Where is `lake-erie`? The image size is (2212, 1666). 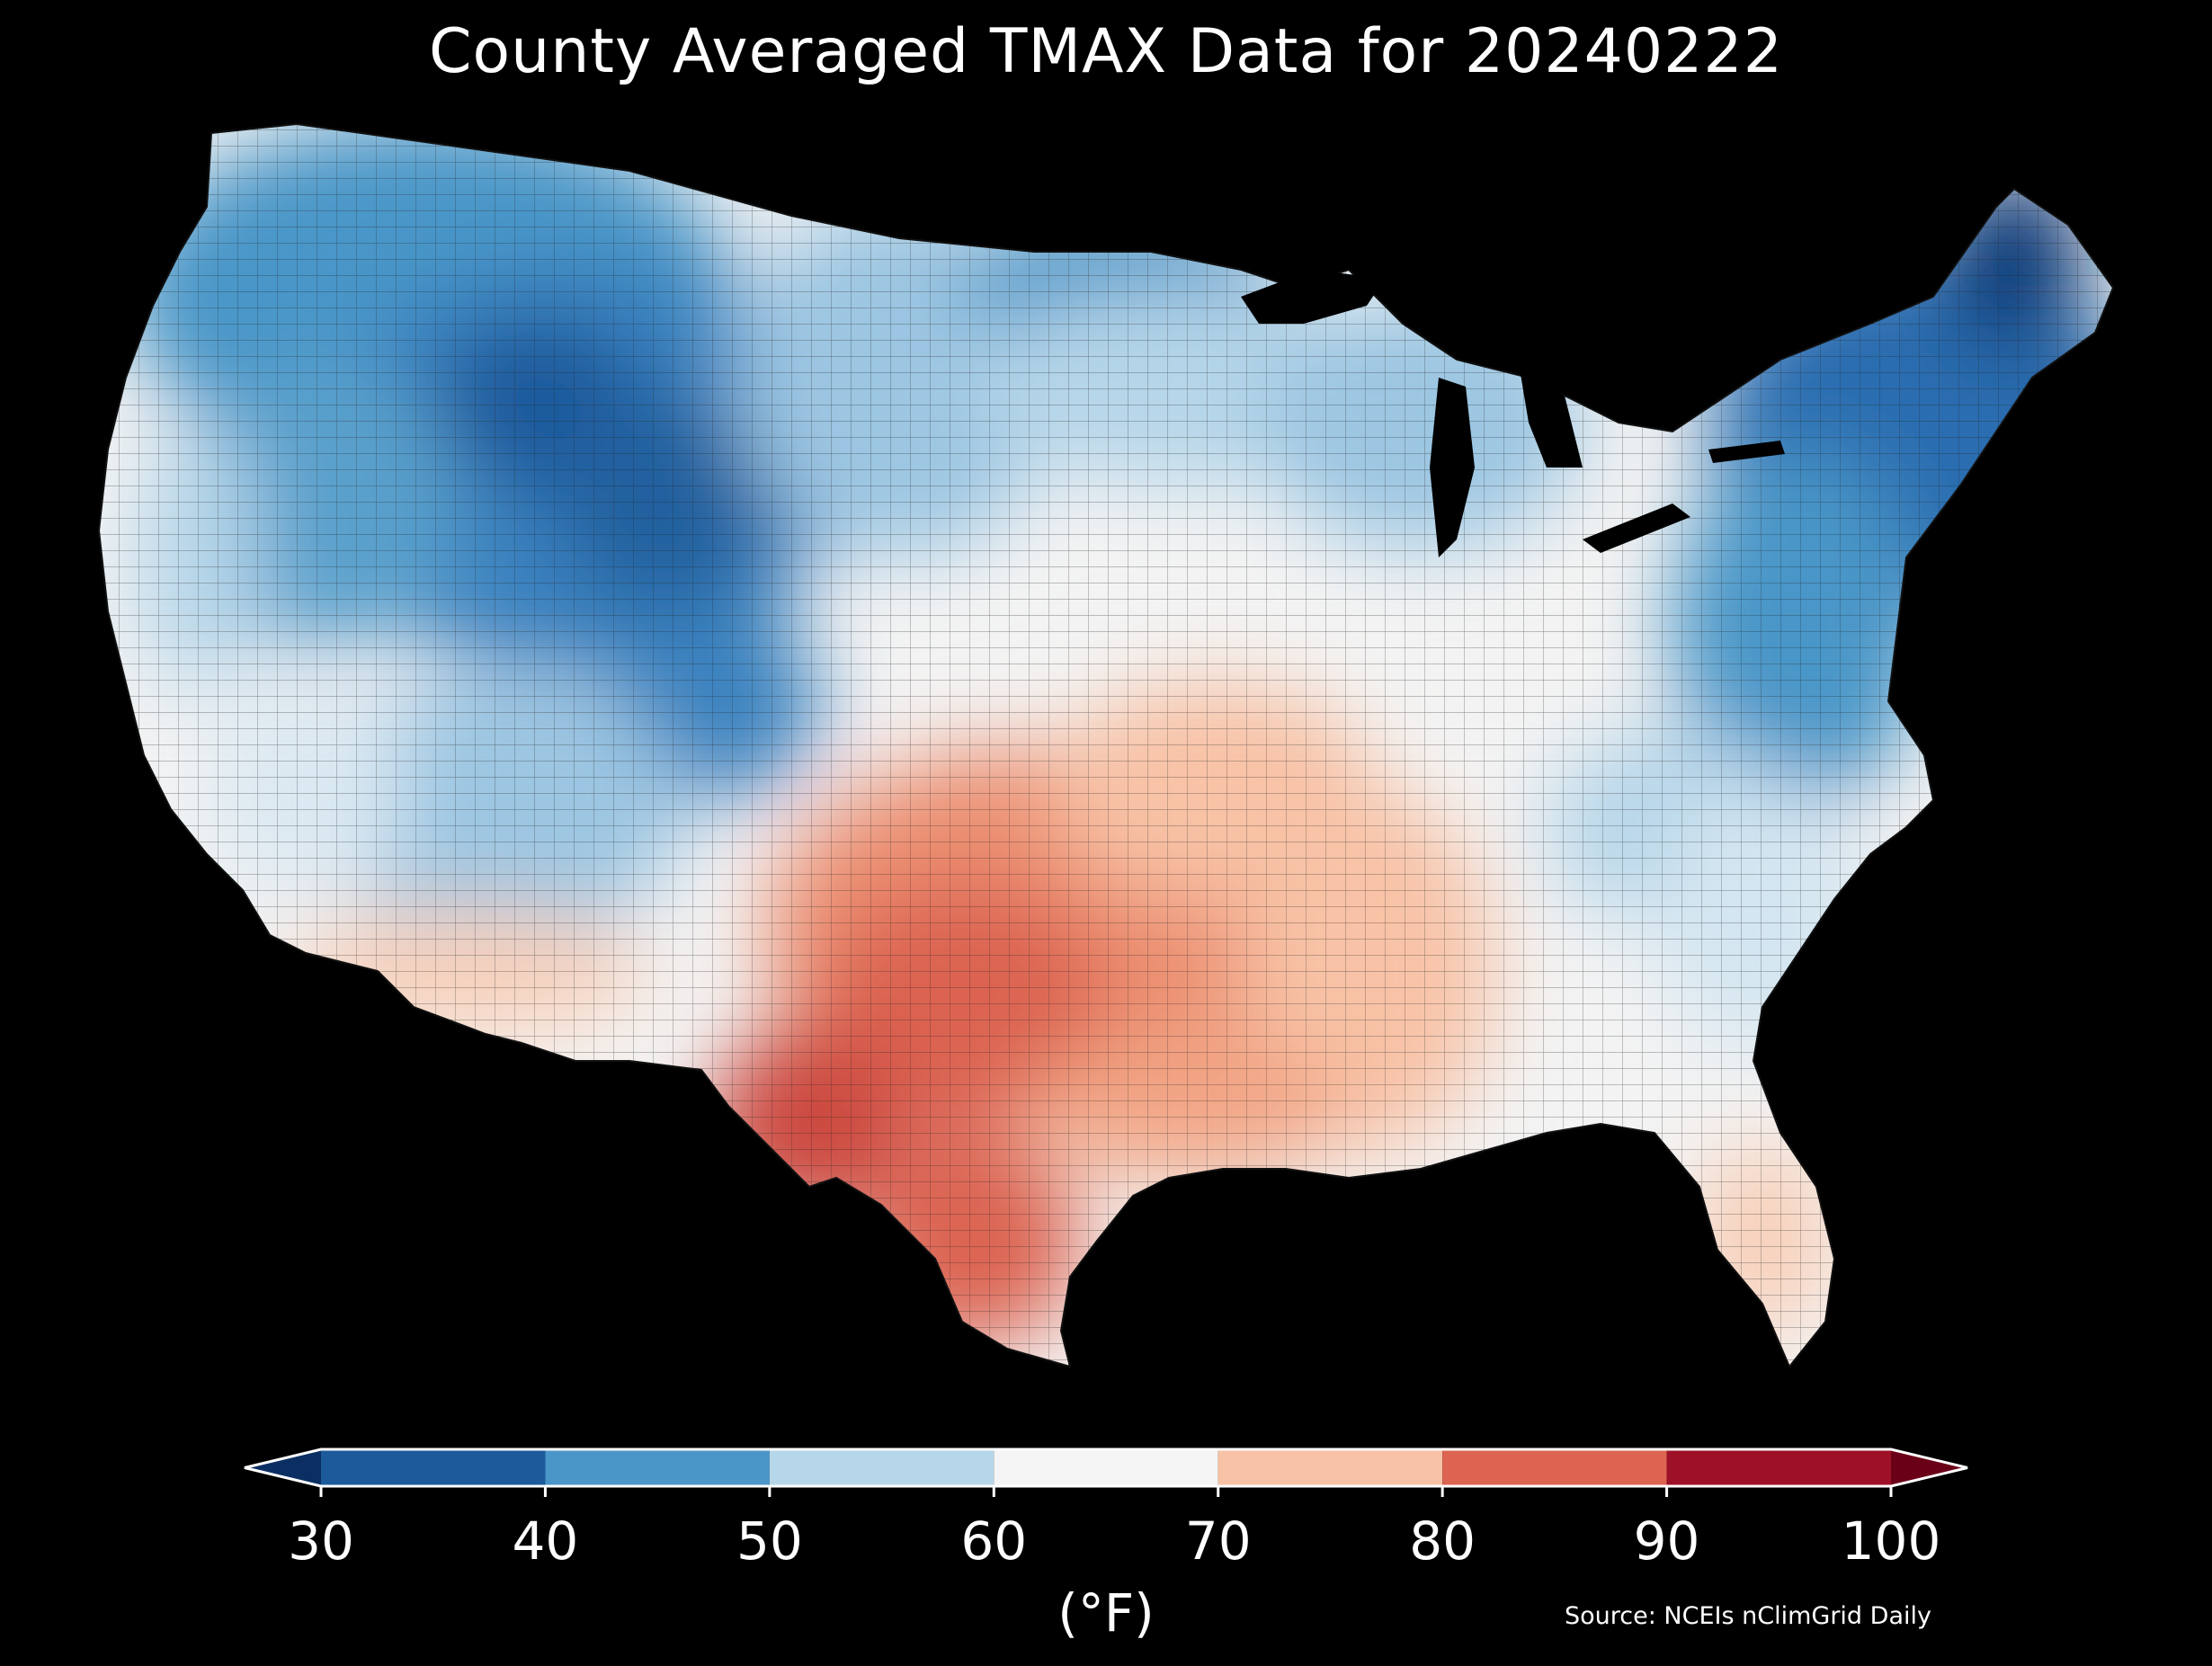 lake-erie is located at coordinates (1636, 528).